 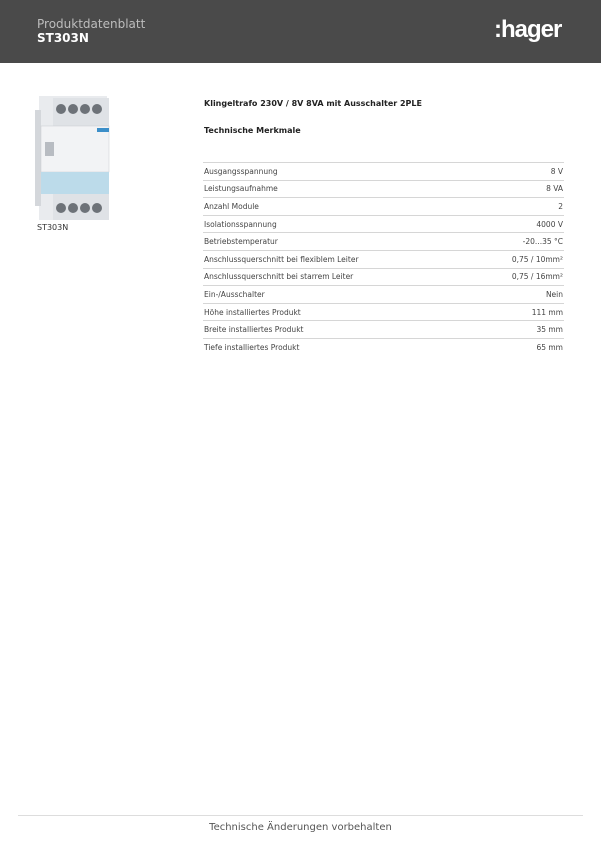 What do you see at coordinates (252, 312) in the screenshot?
I see `spec-label: Höhe installiertes Produkt` at bounding box center [252, 312].